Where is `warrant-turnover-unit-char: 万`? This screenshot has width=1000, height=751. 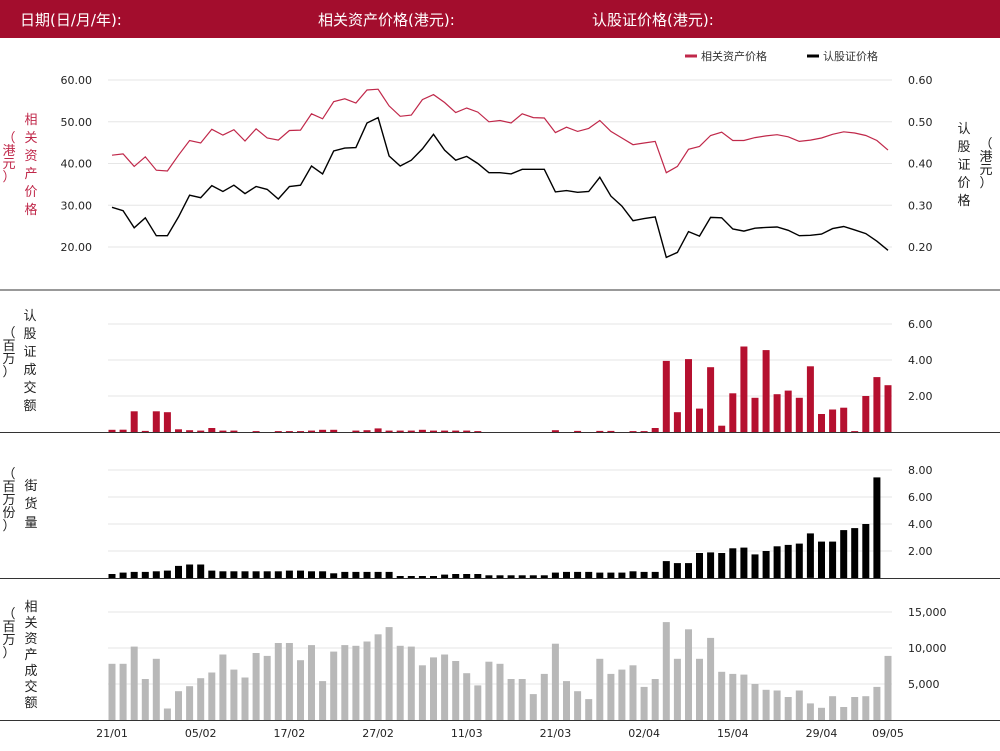 warrant-turnover-unit-char: 万 is located at coordinates (8, 359).